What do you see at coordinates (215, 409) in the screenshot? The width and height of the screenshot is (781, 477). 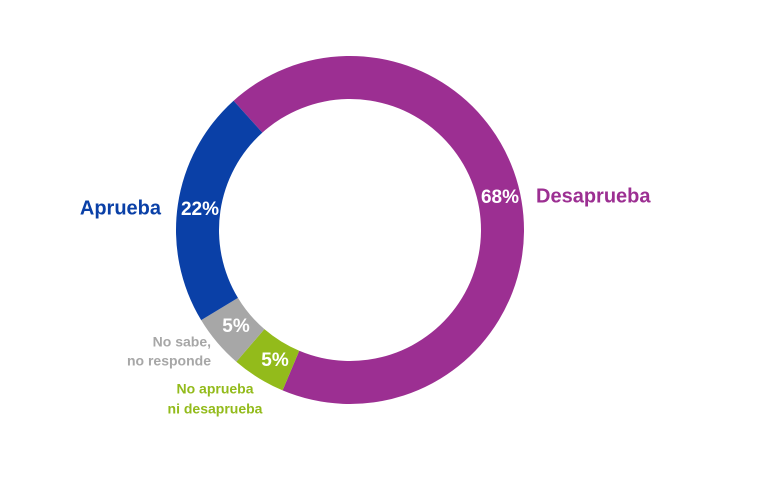 I see `category-label: ni desaprueba` at bounding box center [215, 409].